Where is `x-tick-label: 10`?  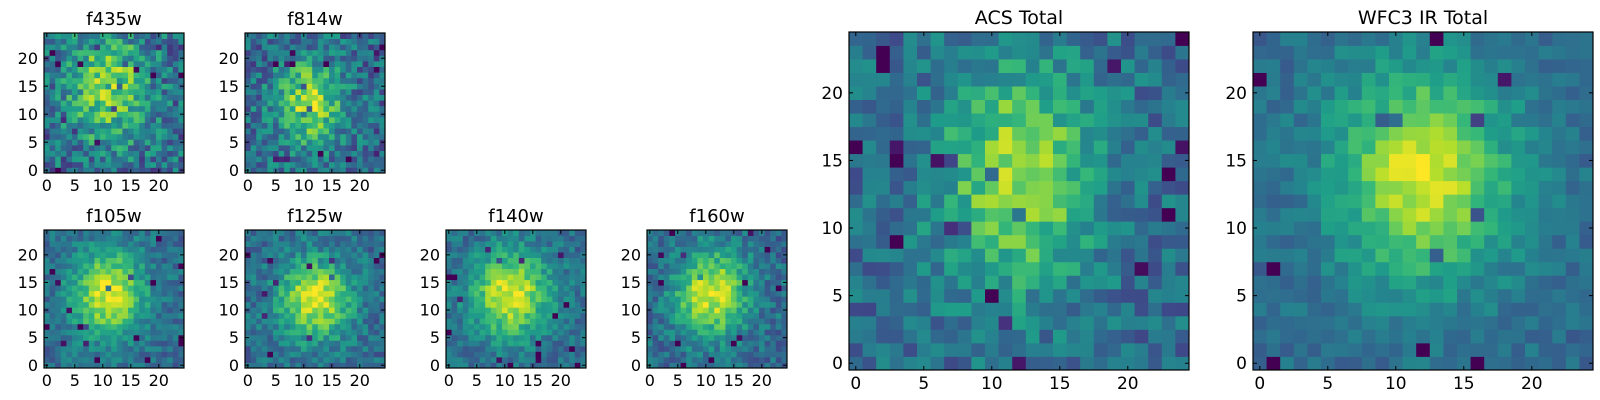
x-tick-label: 10 is located at coordinates (103, 185).